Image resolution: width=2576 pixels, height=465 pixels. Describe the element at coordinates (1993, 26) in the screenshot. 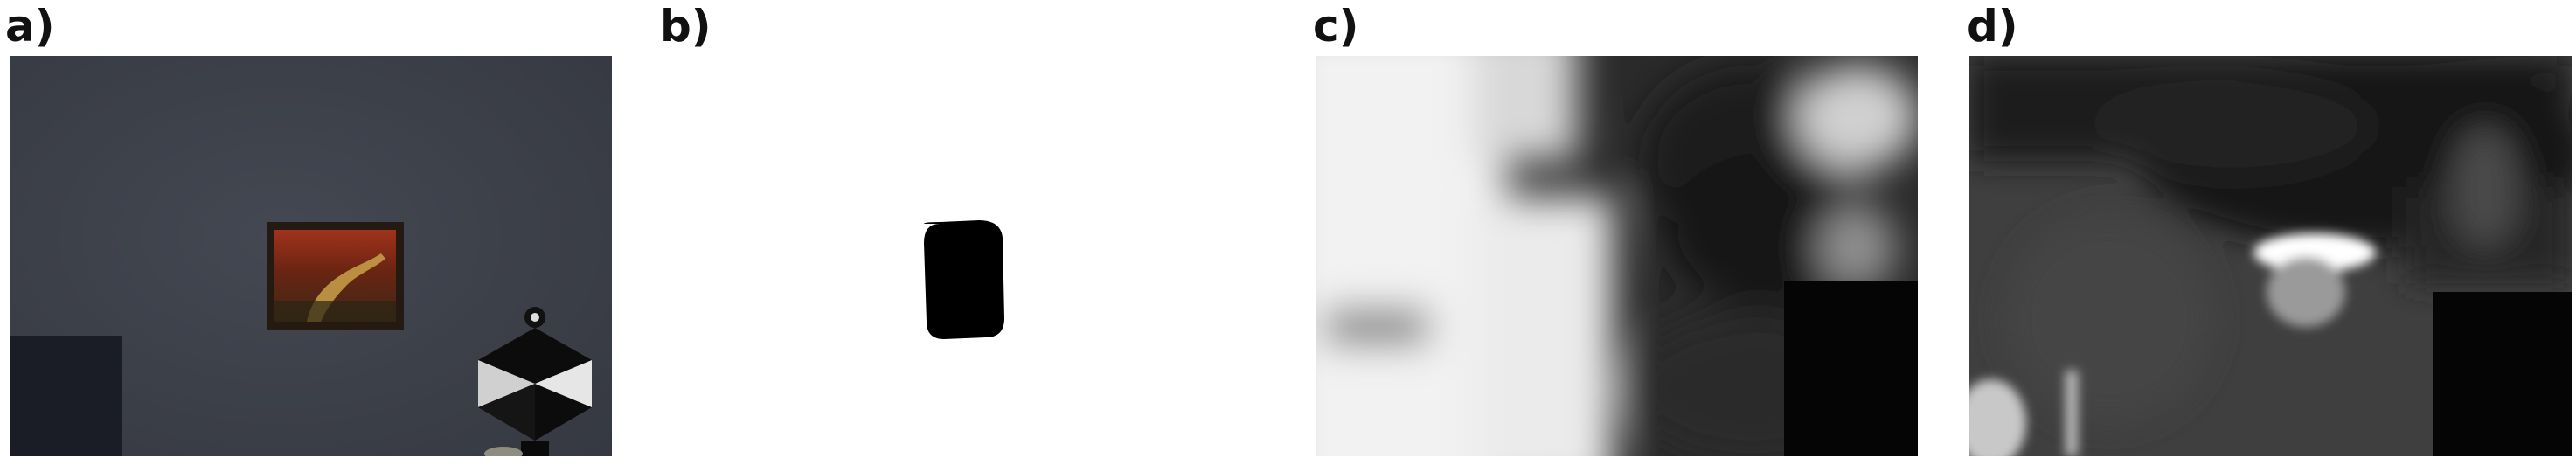

I see `panel-label-d: d)` at that location.